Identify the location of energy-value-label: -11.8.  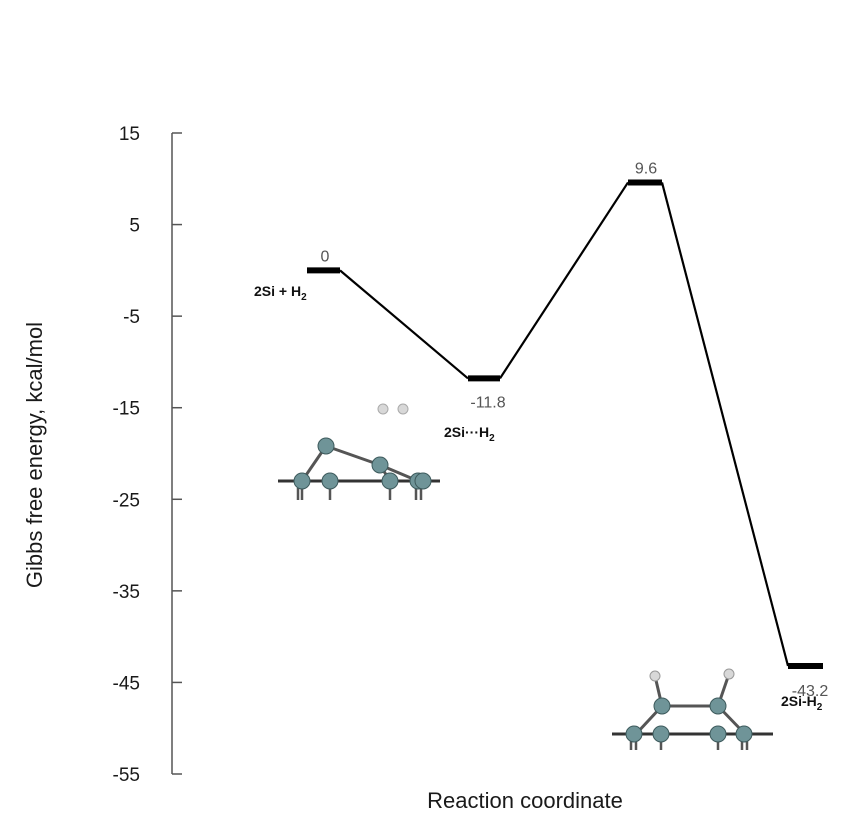
(487, 402).